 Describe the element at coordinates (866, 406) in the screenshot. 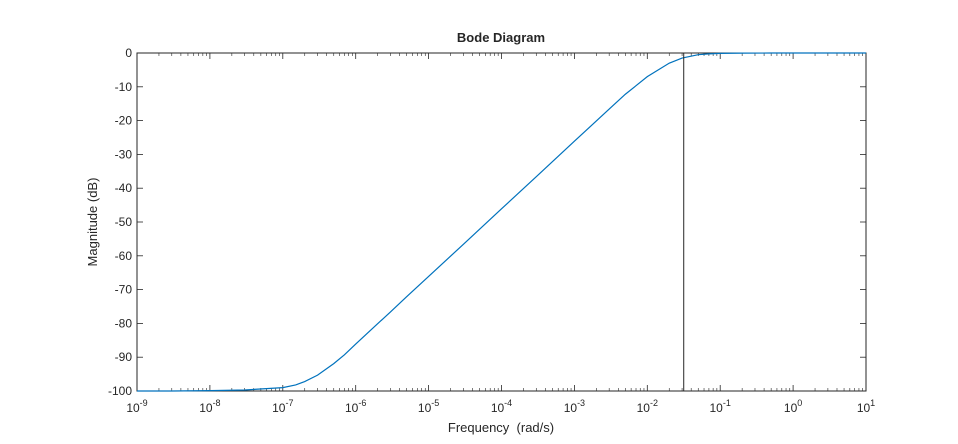

I see `x-tick-label: 10¹` at that location.